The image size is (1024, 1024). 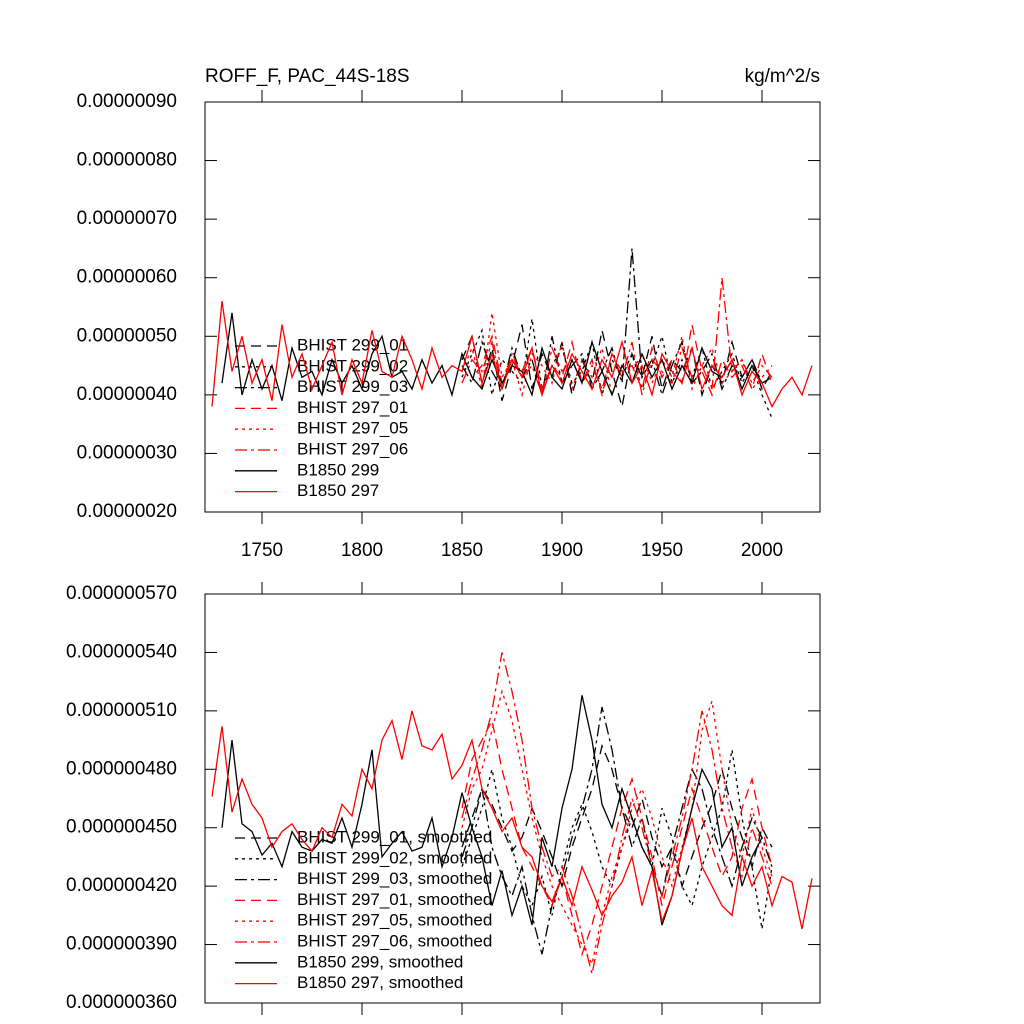 What do you see at coordinates (394, 899) in the screenshot?
I see `legend-label: BHIST 297_01, smoothed` at bounding box center [394, 899].